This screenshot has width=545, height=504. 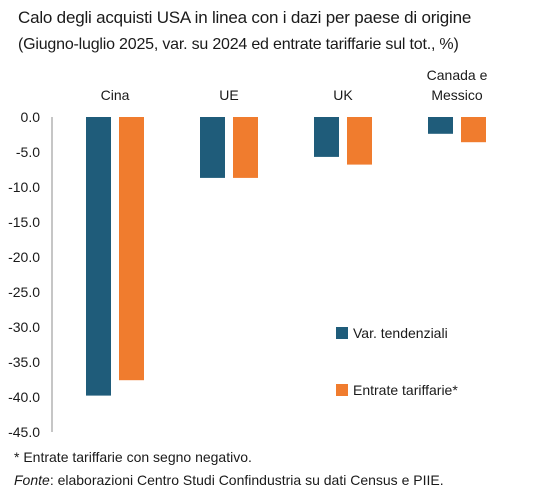 What do you see at coordinates (24, 187) in the screenshot?
I see `y-tick-label: -10.0` at bounding box center [24, 187].